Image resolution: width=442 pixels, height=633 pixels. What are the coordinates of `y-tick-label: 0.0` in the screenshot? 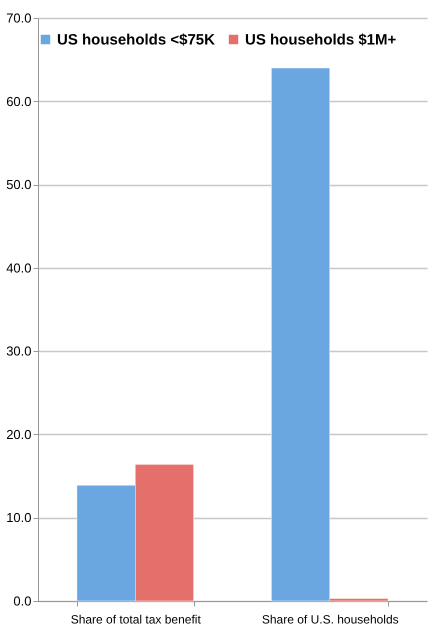 It's located at (22, 601).